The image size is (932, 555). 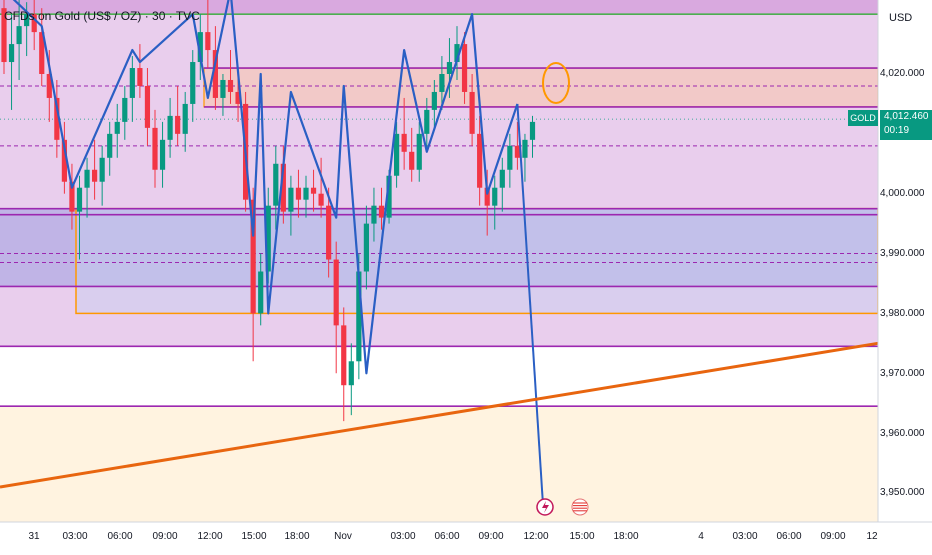 What do you see at coordinates (34, 536) in the screenshot?
I see `time-label: 31` at bounding box center [34, 536].